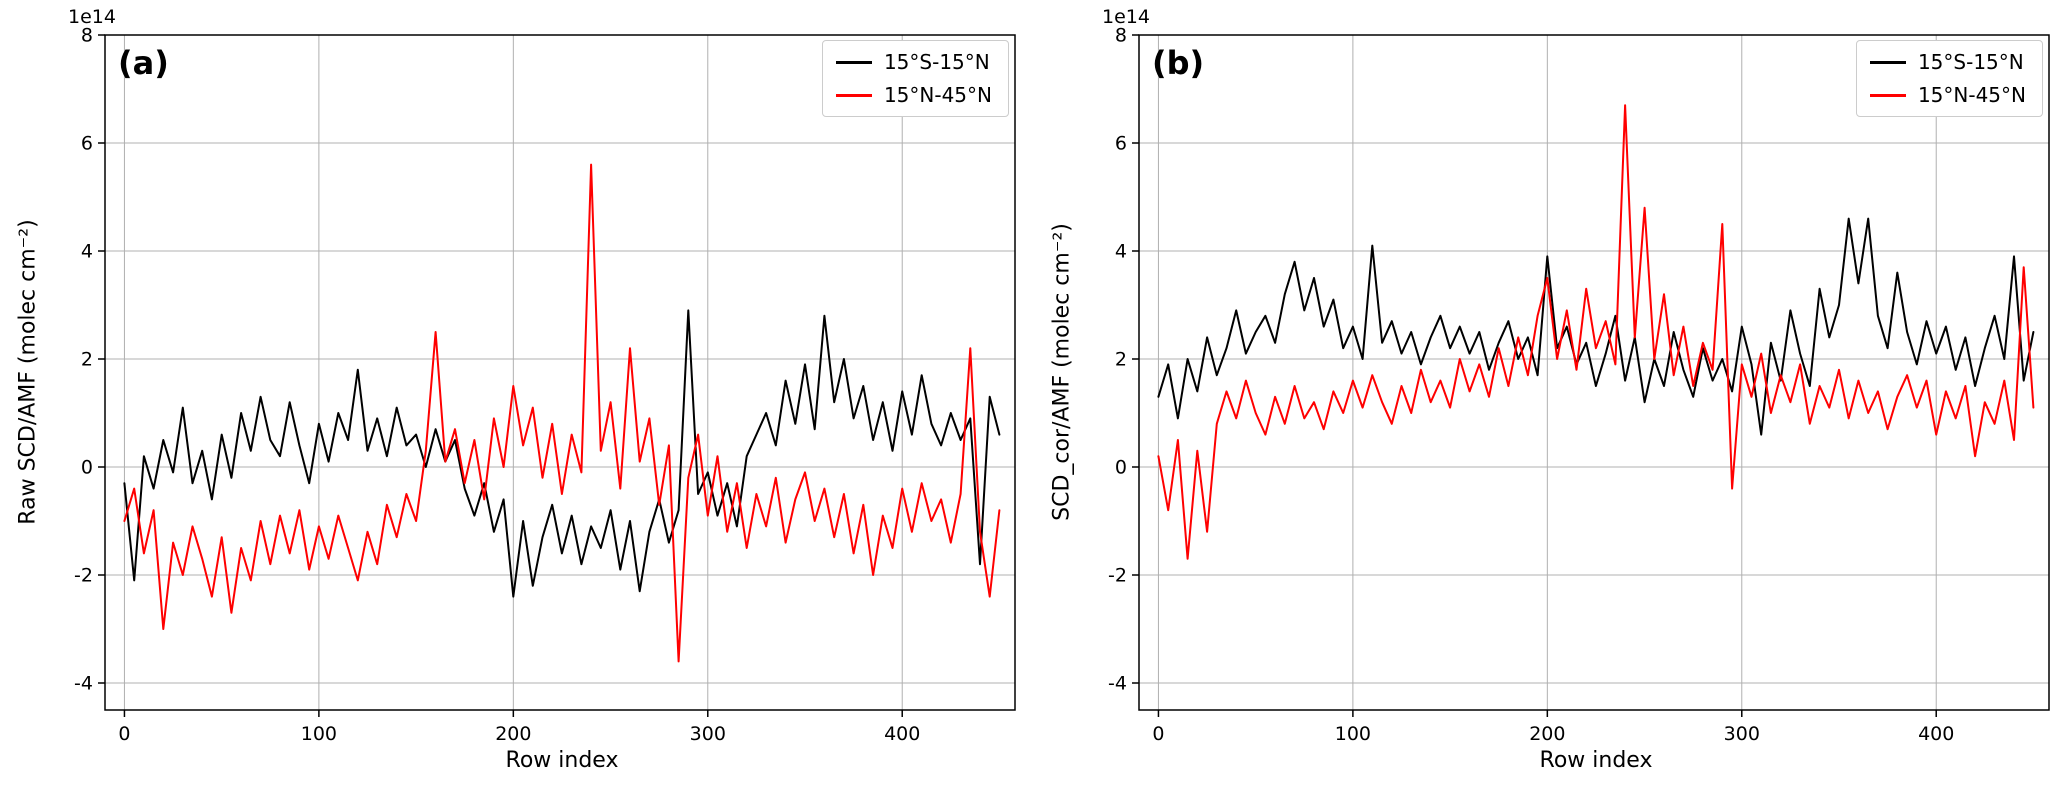 Image resolution: width=2067 pixels, height=790 pixels. I want to click on legend-a: 15°S-15°N 15°N-45°N, so click(915, 78).